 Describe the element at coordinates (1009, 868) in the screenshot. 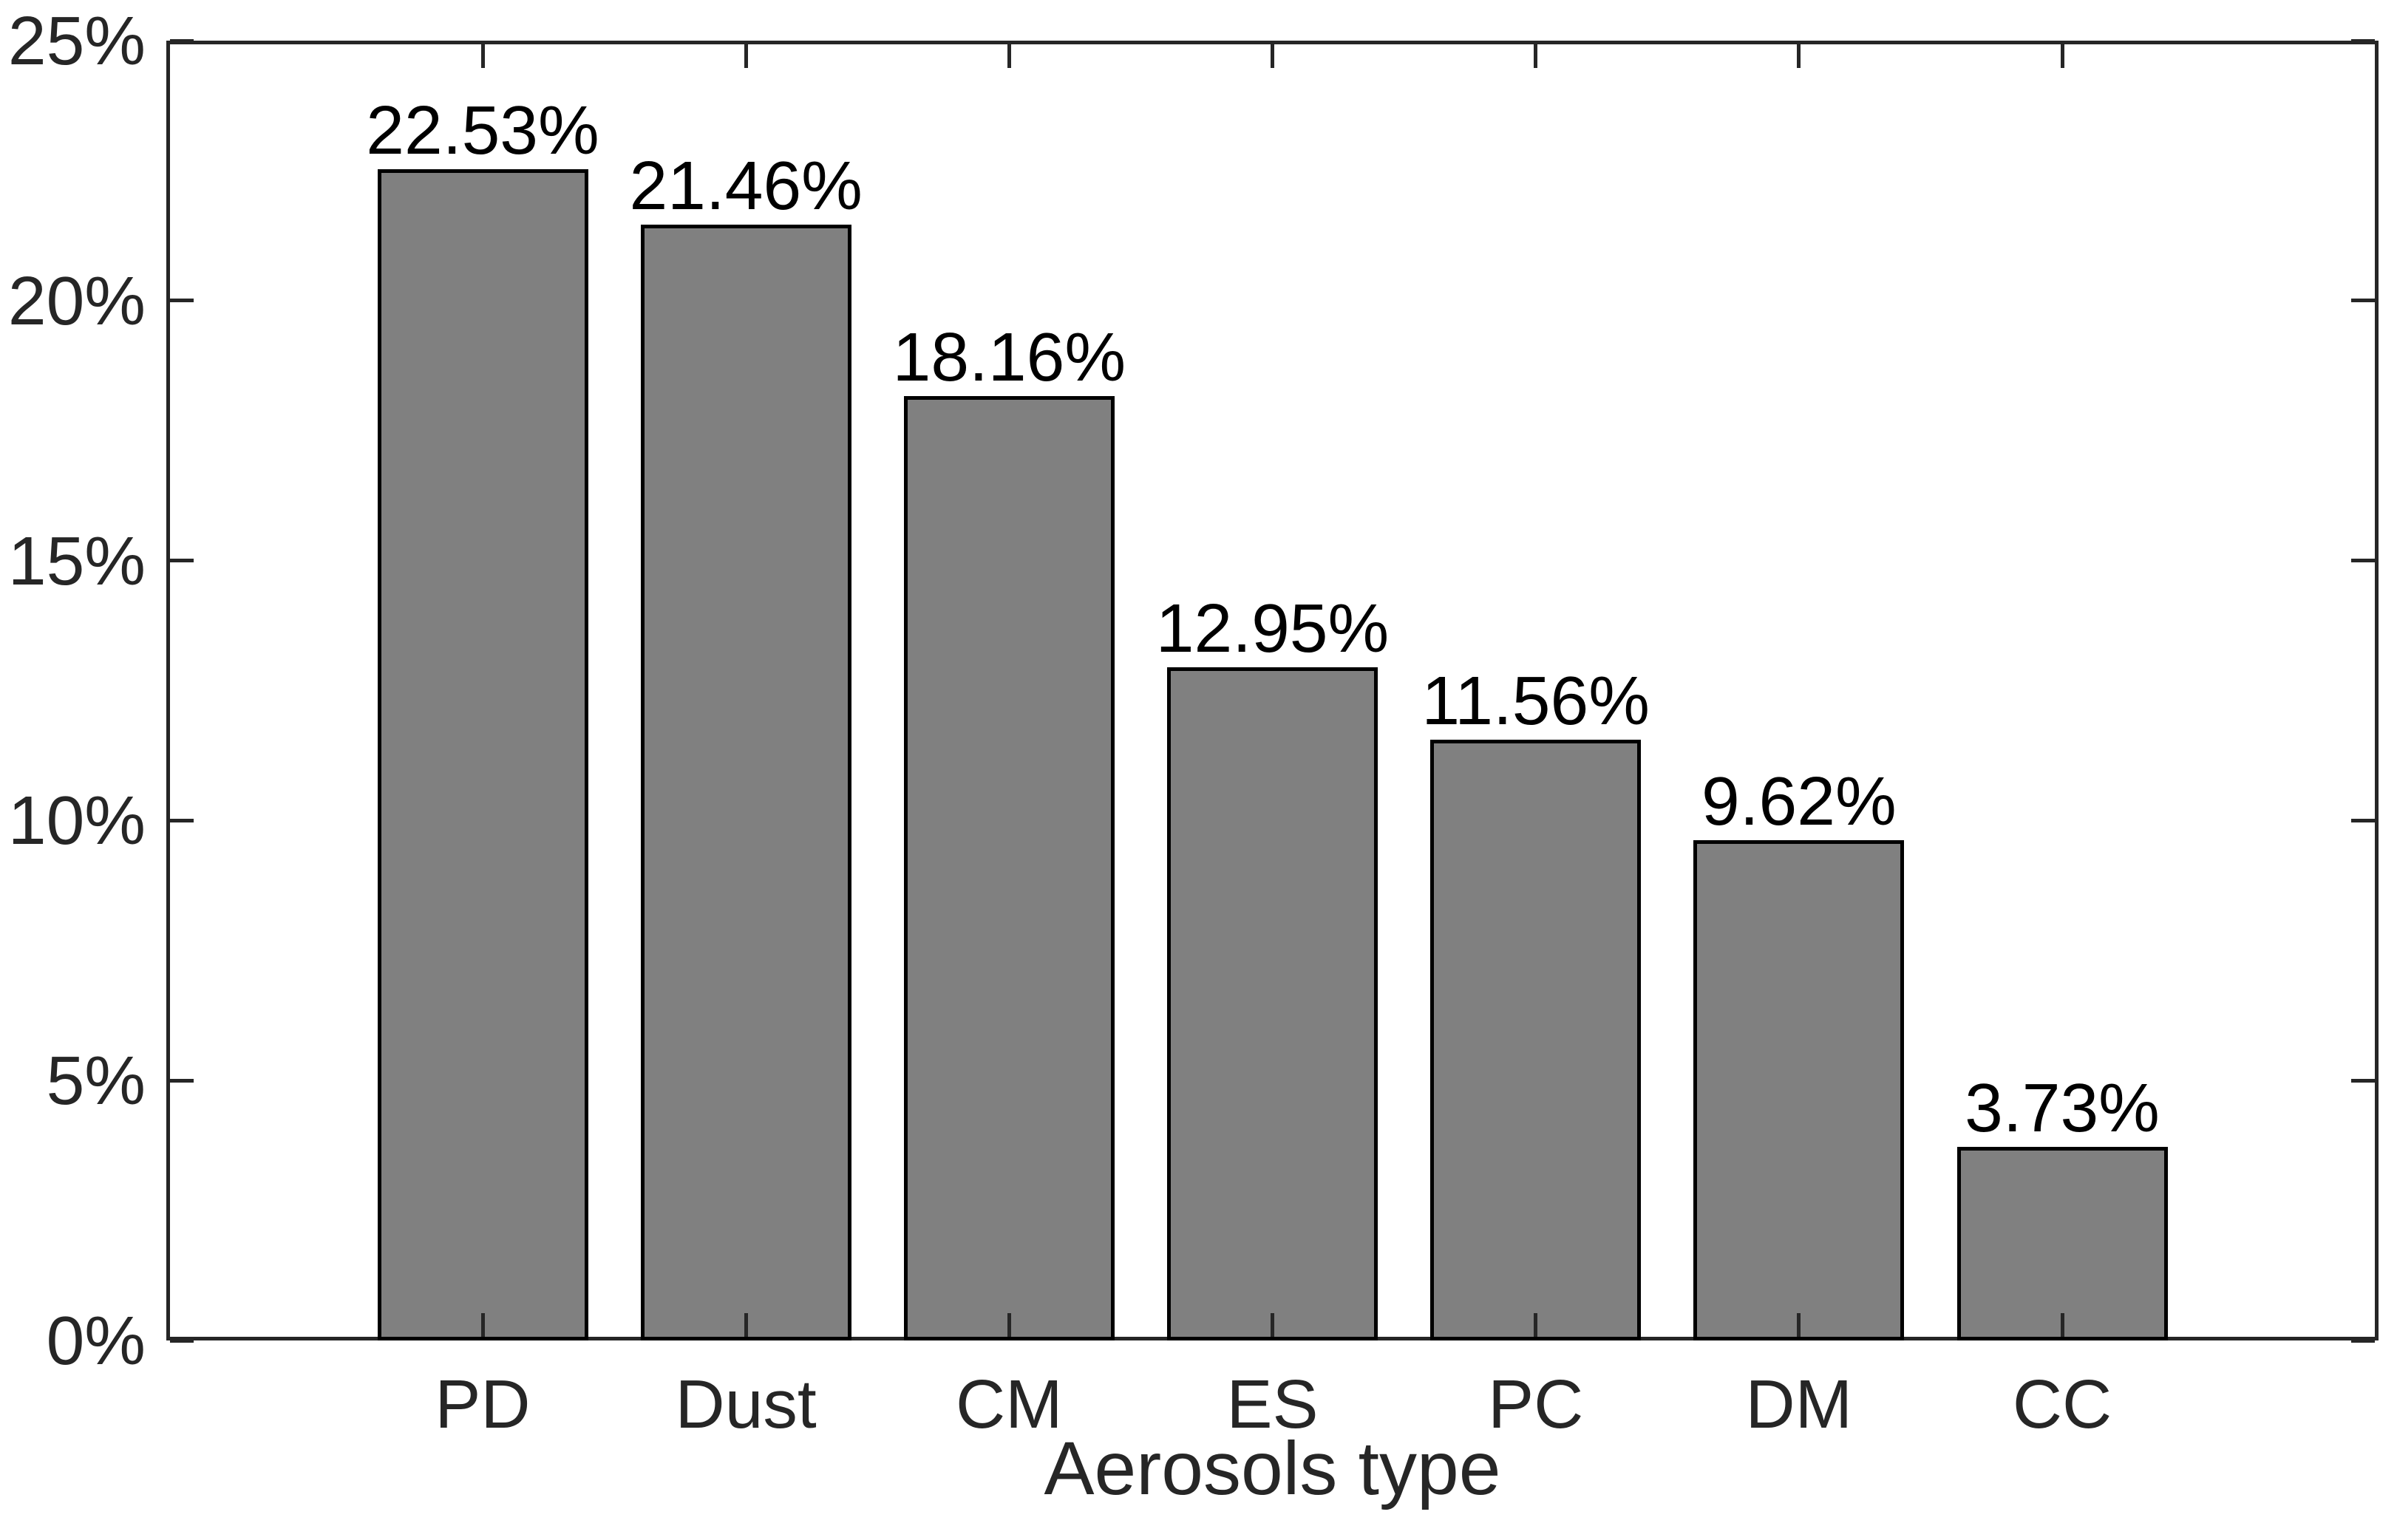

I see `bar-cm` at that location.